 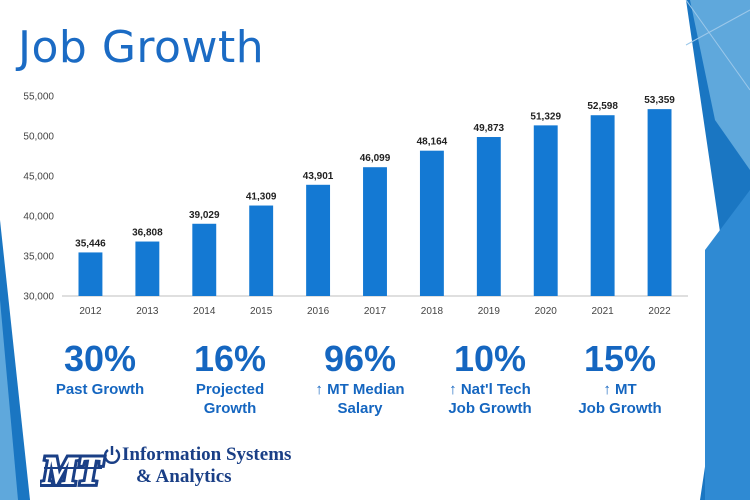 I want to click on power-icon, so click(x=112, y=455).